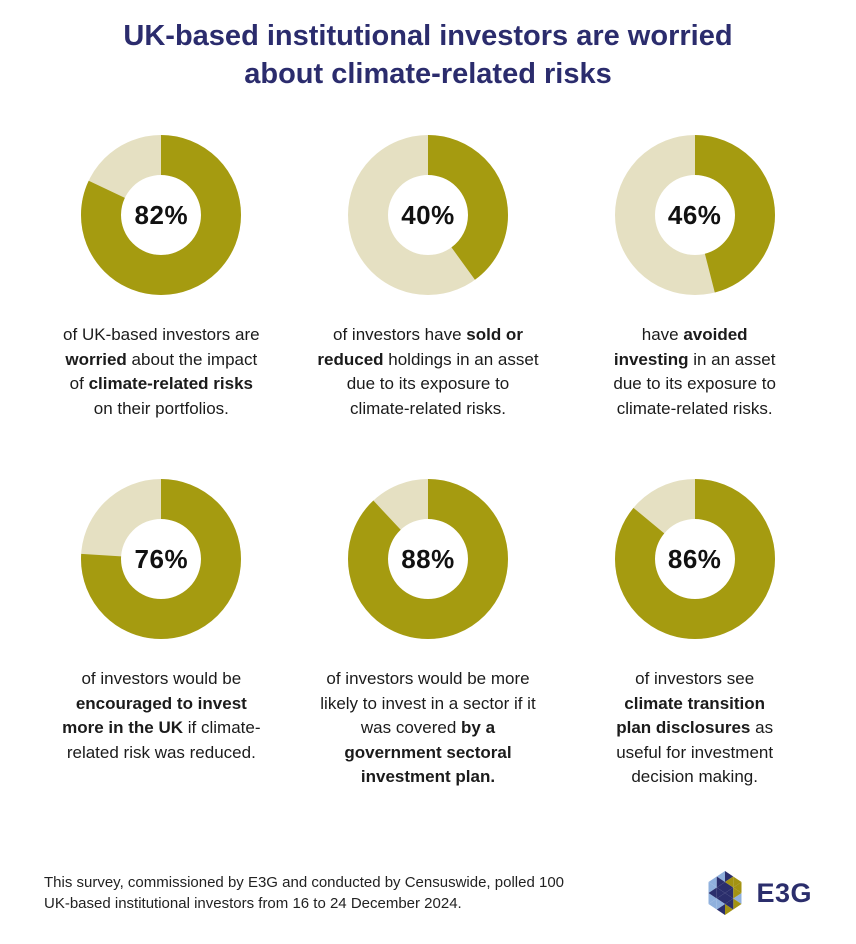 Image resolution: width=856 pixels, height=944 pixels. I want to click on donut-value-label: 88%, so click(428, 558).